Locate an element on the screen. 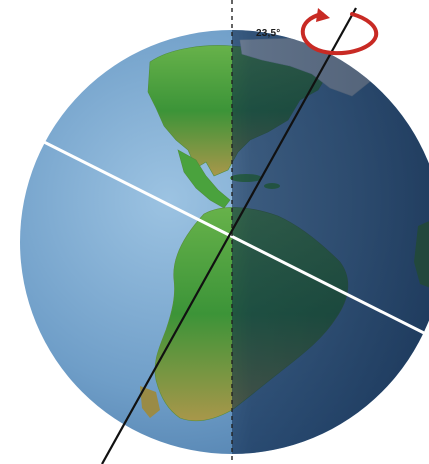  axial-tilt-label: 23,5° is located at coordinates (268, 33).